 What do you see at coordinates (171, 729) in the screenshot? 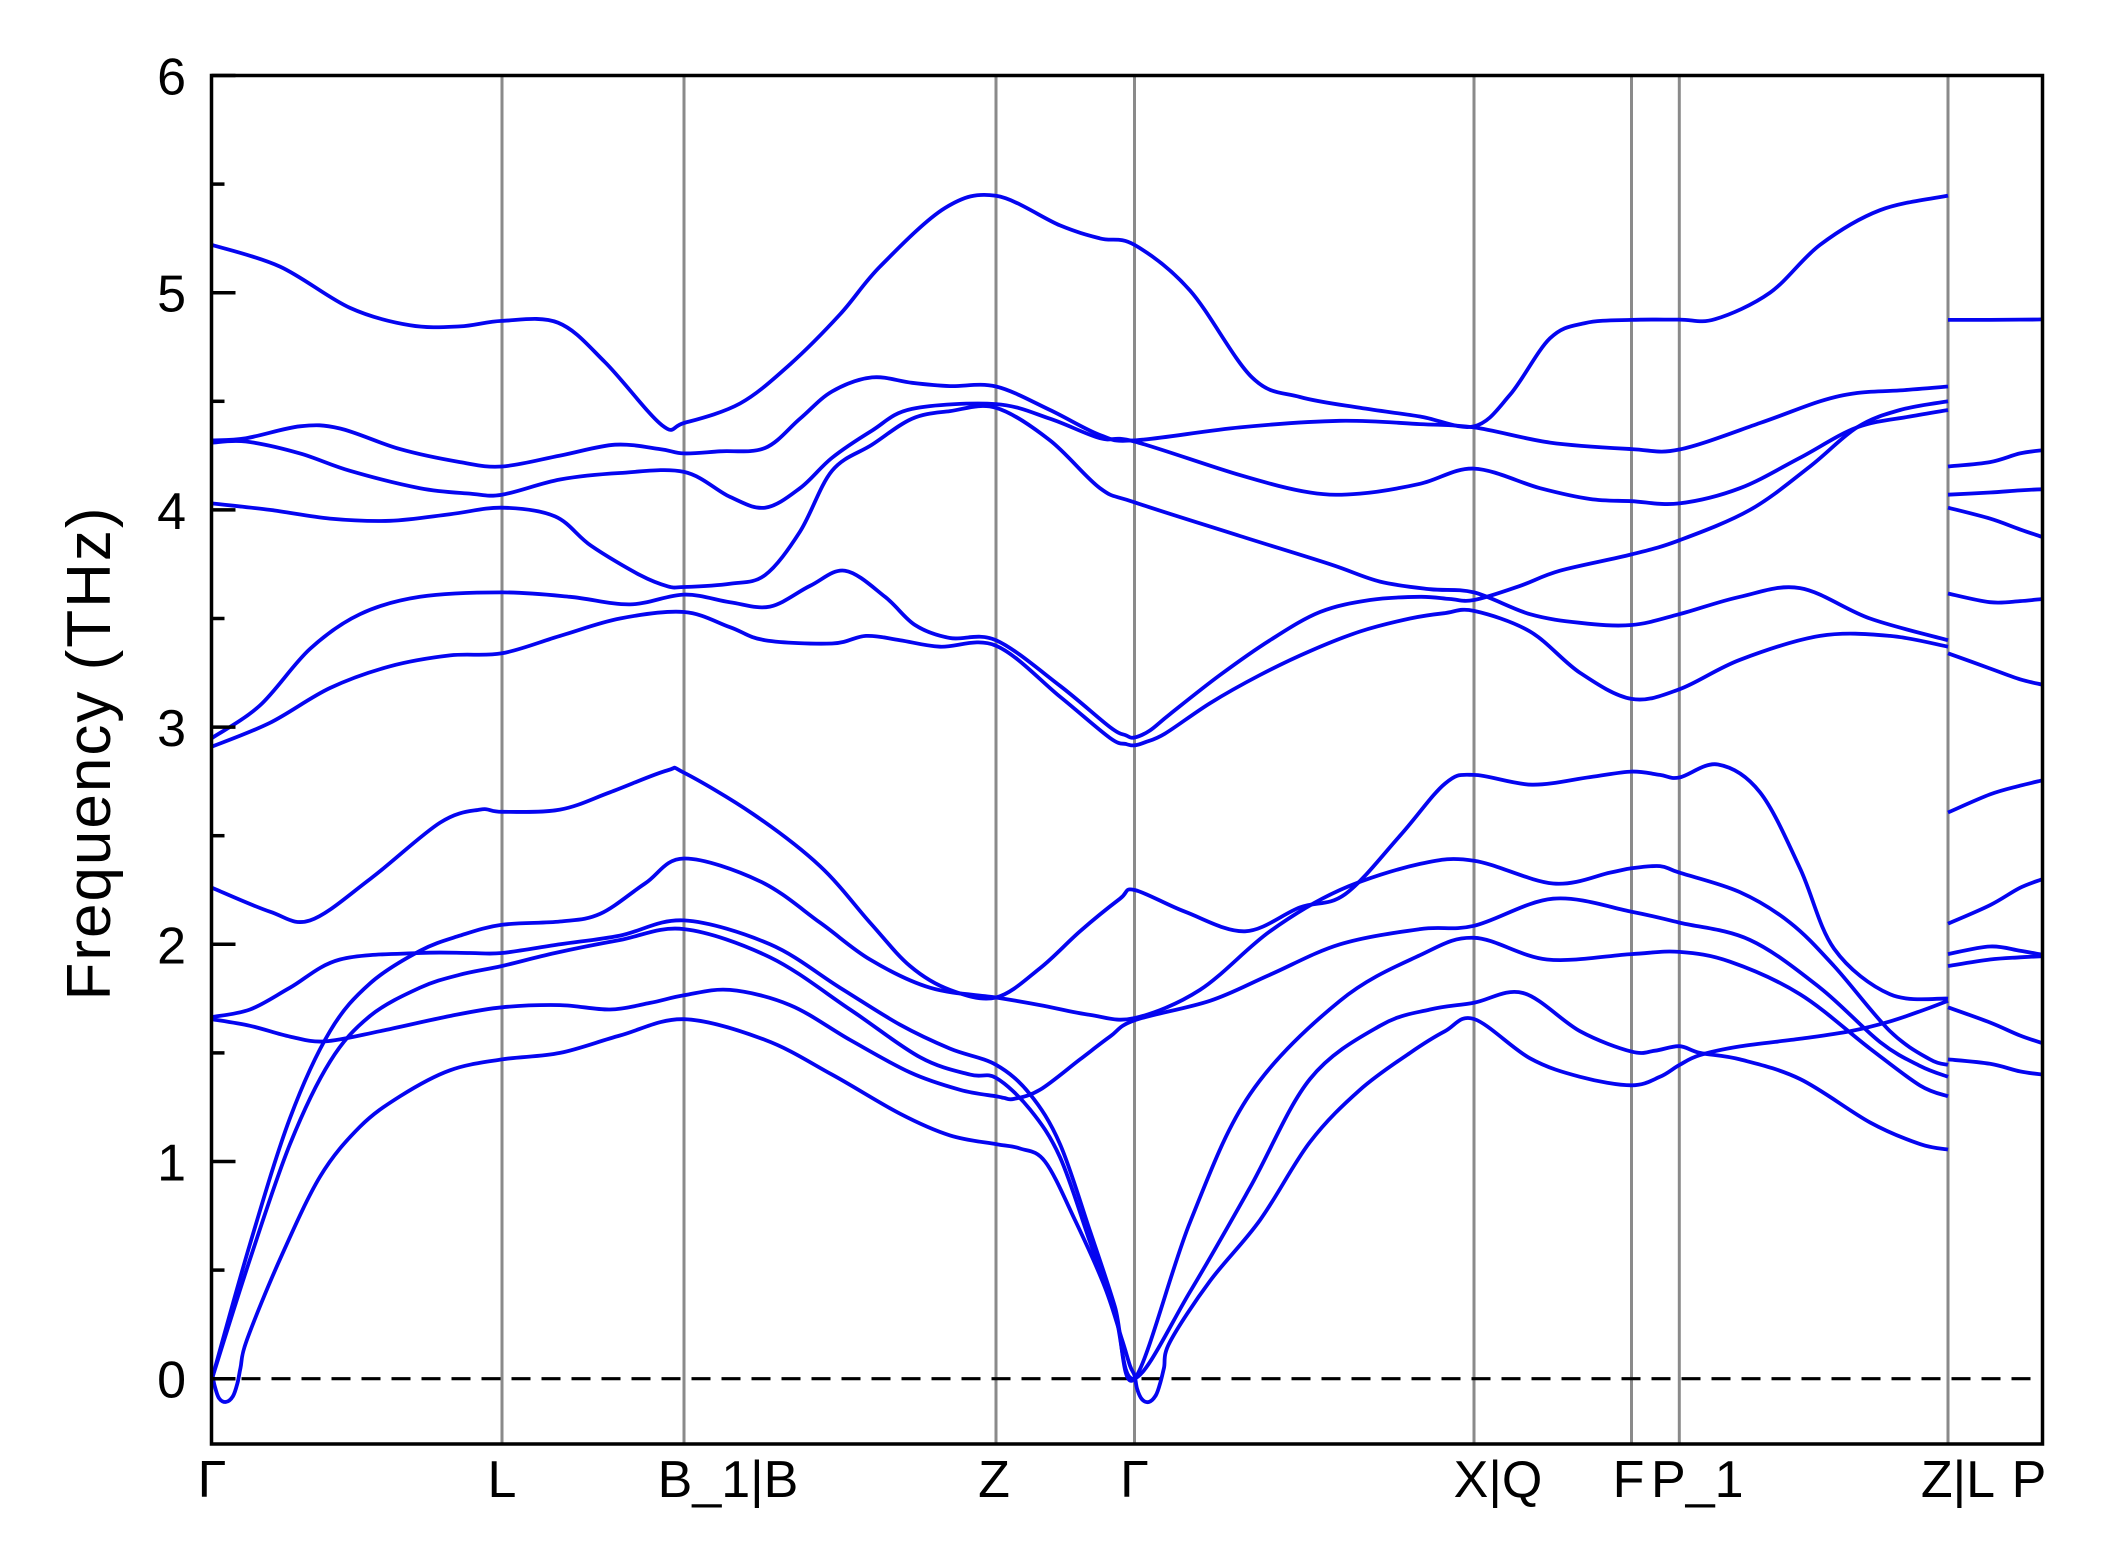
I see `svg-text: 3` at bounding box center [171, 729].